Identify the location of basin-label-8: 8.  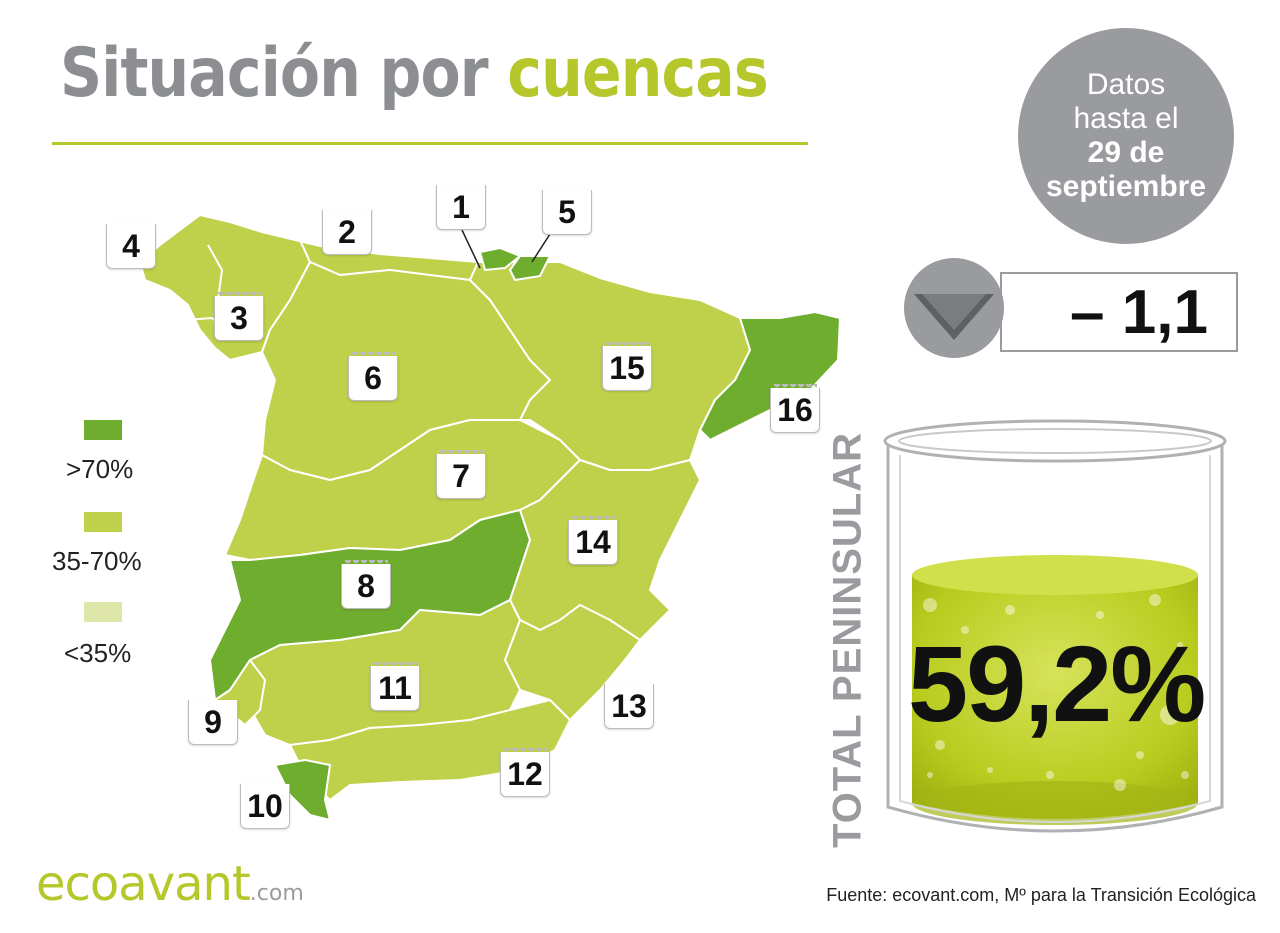
(366, 584).